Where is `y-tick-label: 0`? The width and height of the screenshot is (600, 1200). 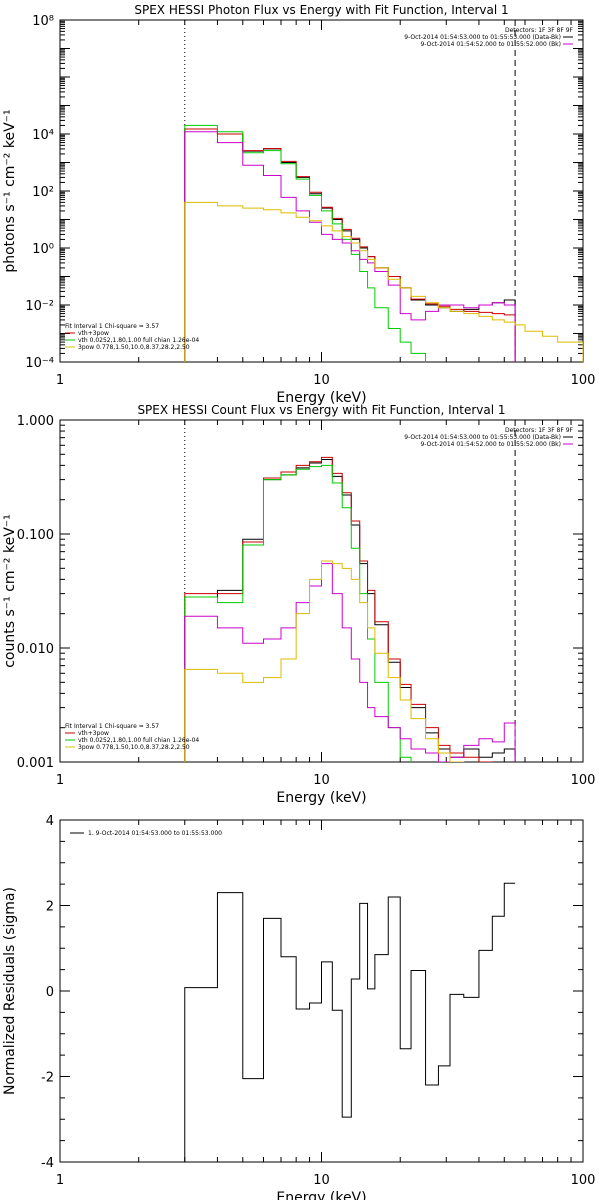 y-tick-label: 0 is located at coordinates (50, 992).